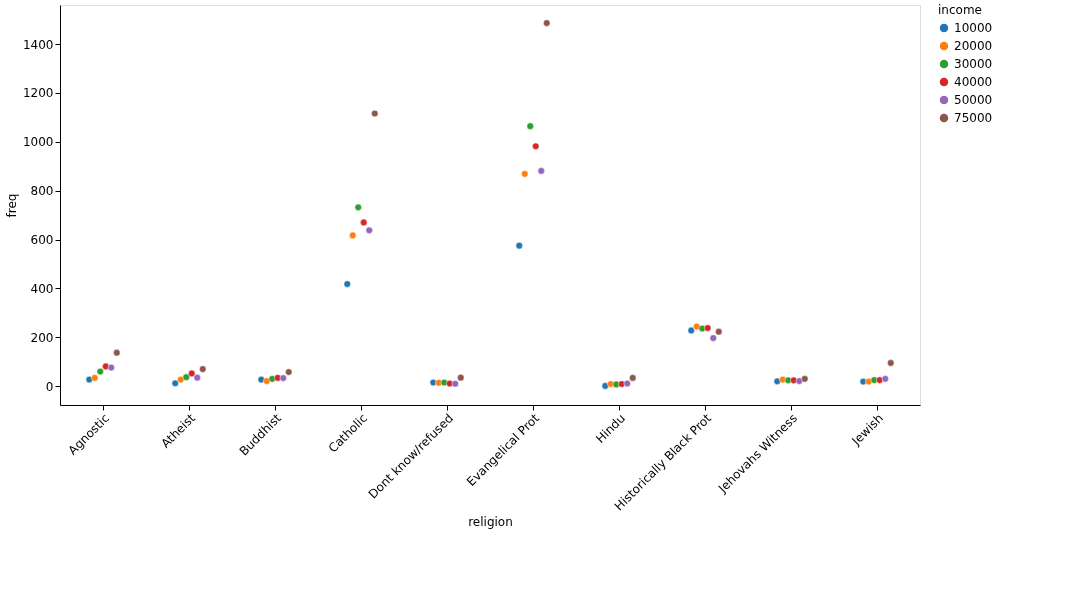  I want to click on legend-label: 40000, so click(973, 82).